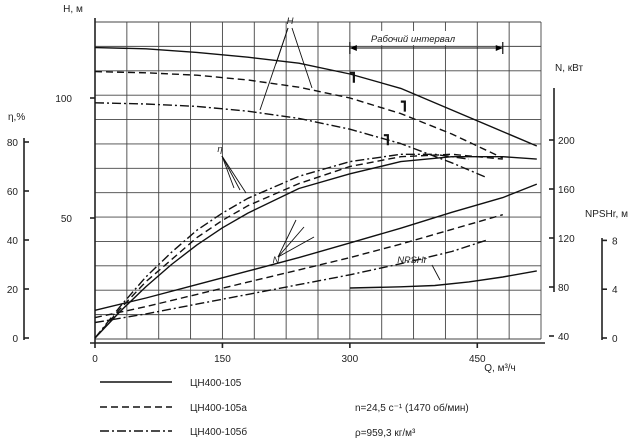 The image size is (640, 445). Describe the element at coordinates (569, 68) in the screenshot. I see `axis-title-N: N, кВт` at that location.